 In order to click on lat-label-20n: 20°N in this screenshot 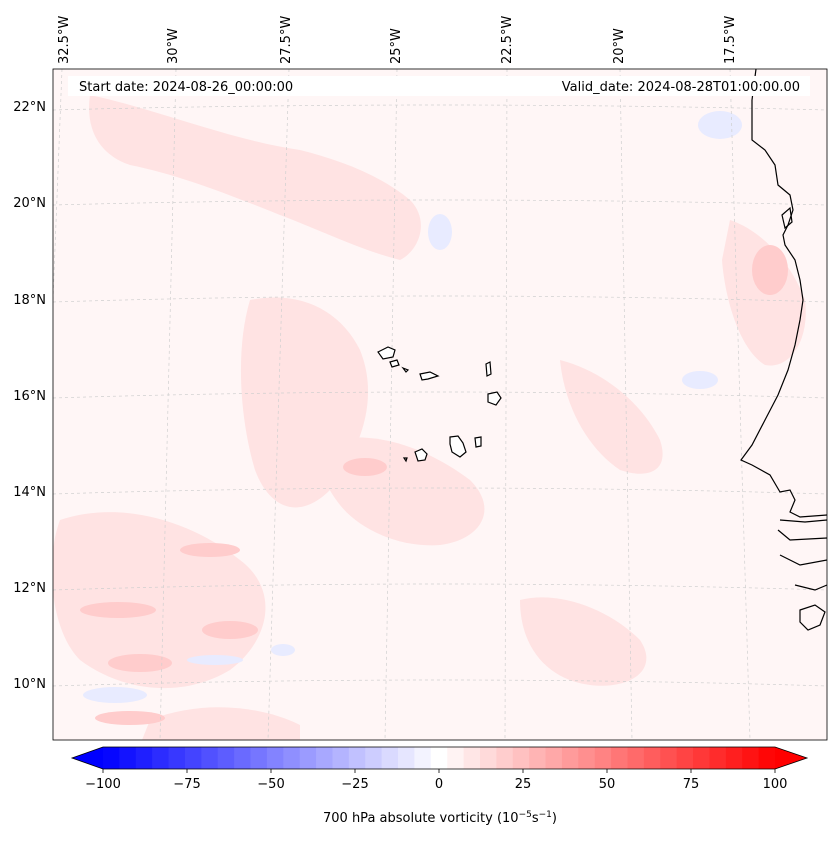, I will do `click(29, 203)`.